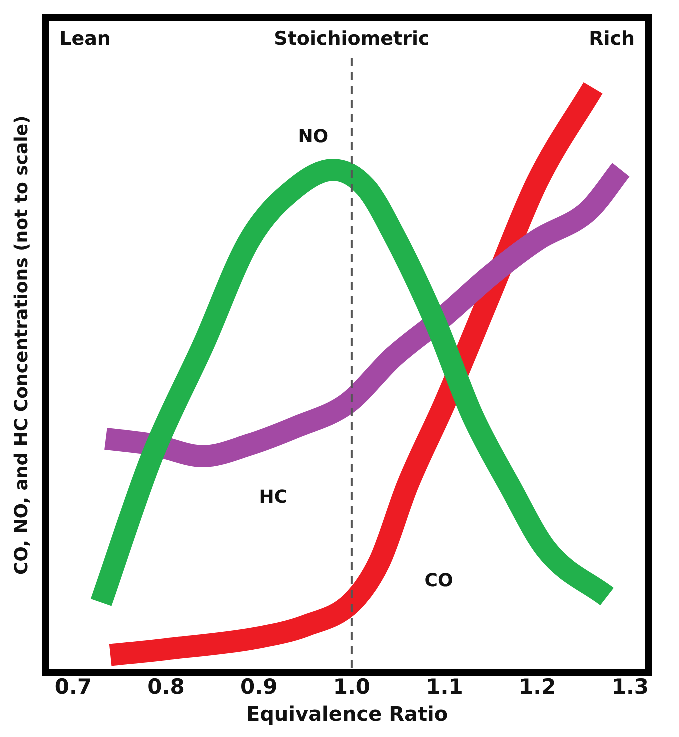 The height and width of the screenshot is (737, 679). What do you see at coordinates (313, 137) in the screenshot?
I see `series-label: NO` at bounding box center [313, 137].